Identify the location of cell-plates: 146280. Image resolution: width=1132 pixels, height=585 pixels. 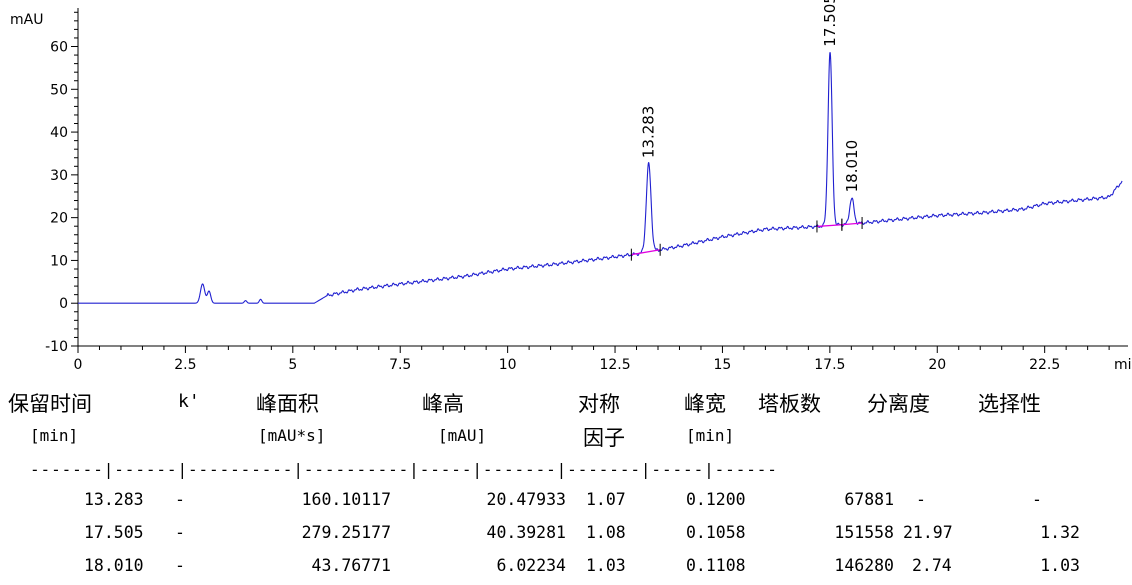
(864, 565).